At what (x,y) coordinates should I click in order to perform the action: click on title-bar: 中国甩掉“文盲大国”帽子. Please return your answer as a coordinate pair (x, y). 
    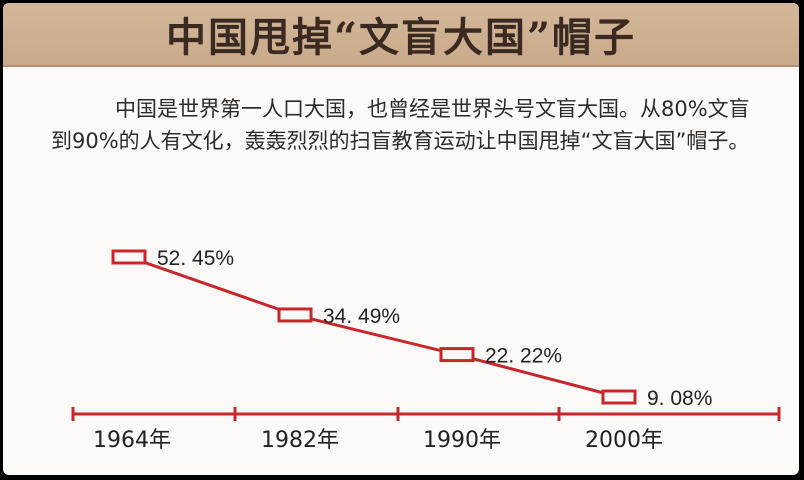
    Looking at the image, I should click on (401, 35).